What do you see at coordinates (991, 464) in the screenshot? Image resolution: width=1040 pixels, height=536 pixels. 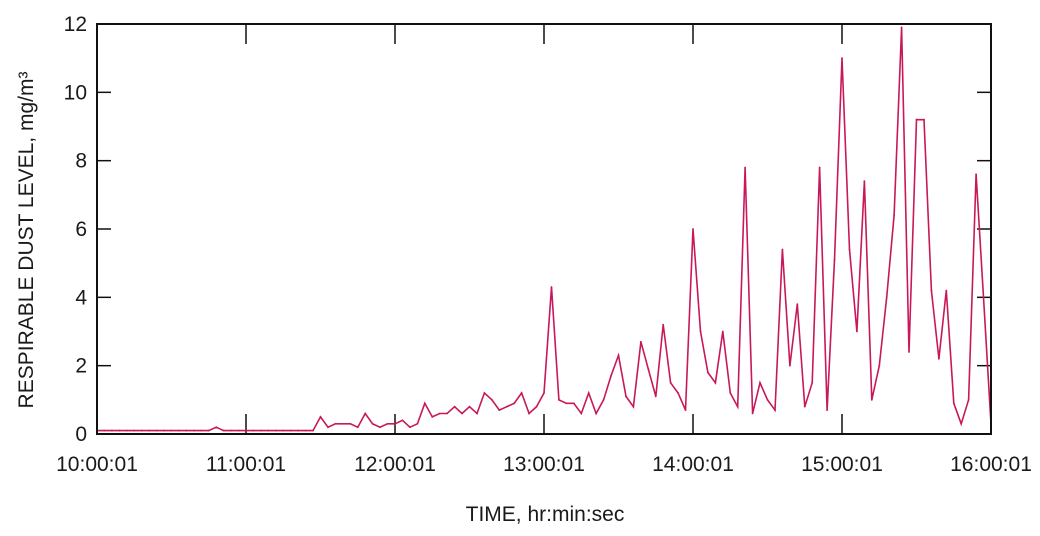 I see `x-tick-label: 16:00:01` at bounding box center [991, 464].